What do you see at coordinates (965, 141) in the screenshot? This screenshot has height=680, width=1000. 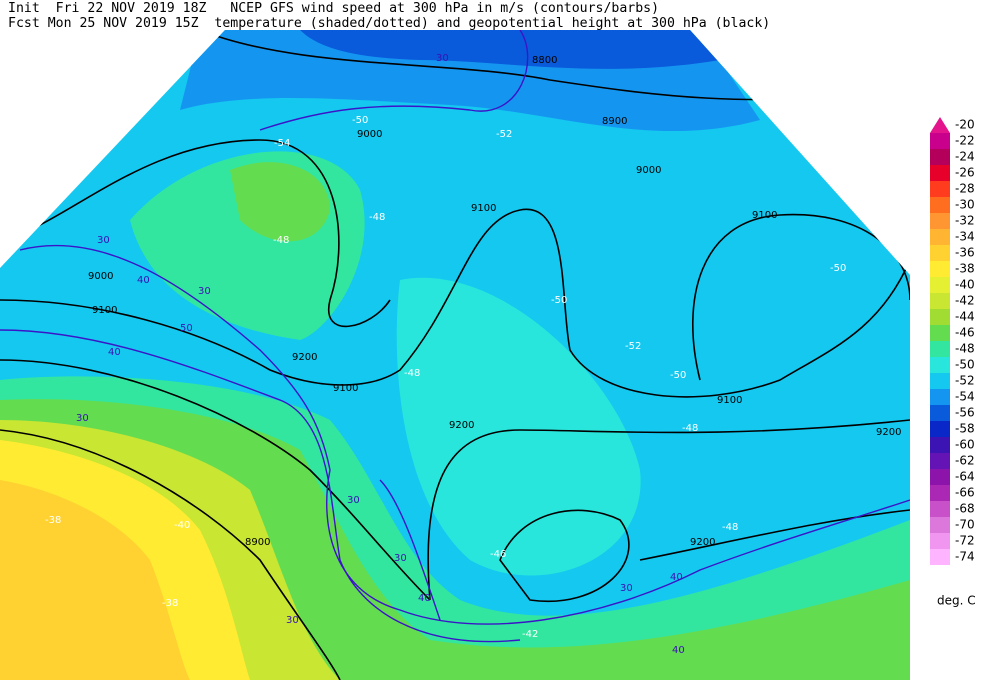 I see `colorbar-label: -22` at bounding box center [965, 141].